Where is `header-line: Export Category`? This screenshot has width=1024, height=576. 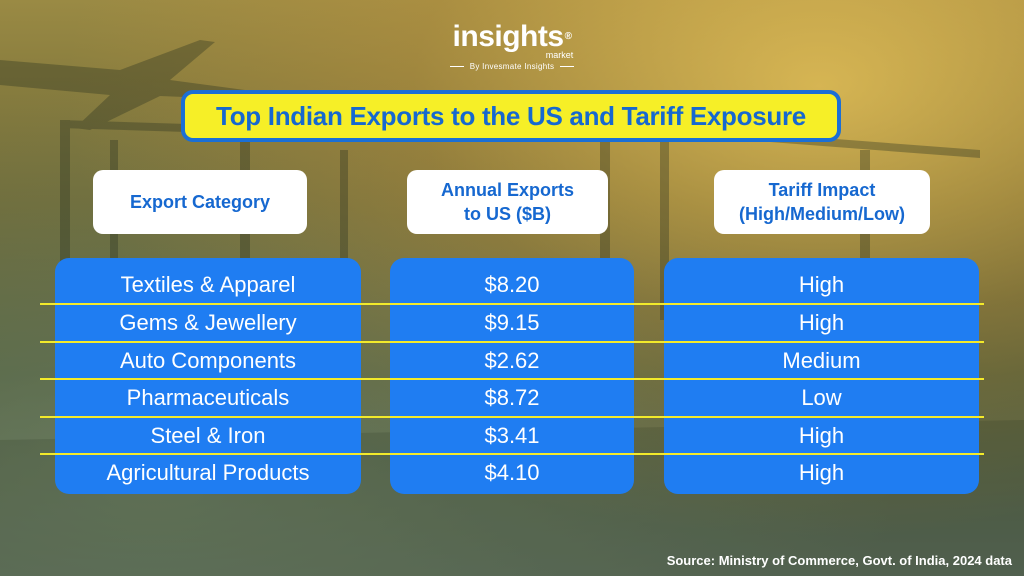 header-line: Export Category is located at coordinates (200, 202).